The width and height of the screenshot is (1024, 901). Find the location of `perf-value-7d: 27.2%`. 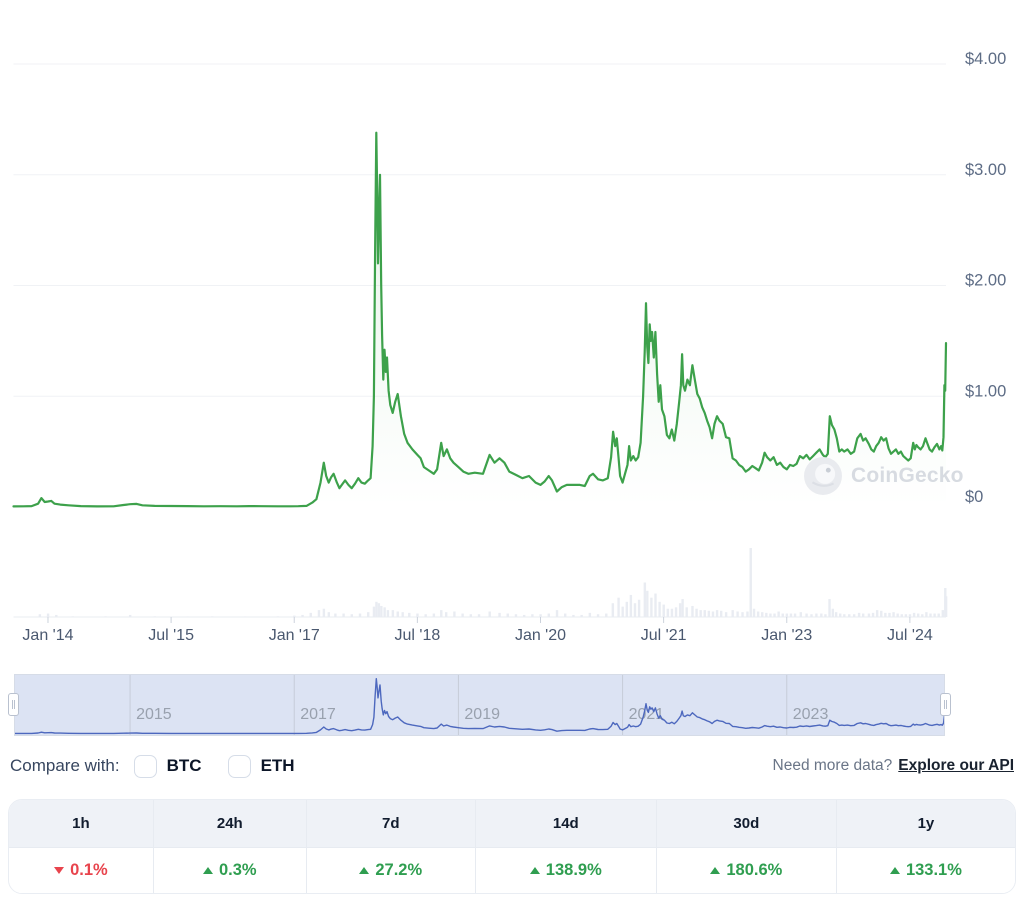

perf-value-7d: 27.2% is located at coordinates (390, 870).